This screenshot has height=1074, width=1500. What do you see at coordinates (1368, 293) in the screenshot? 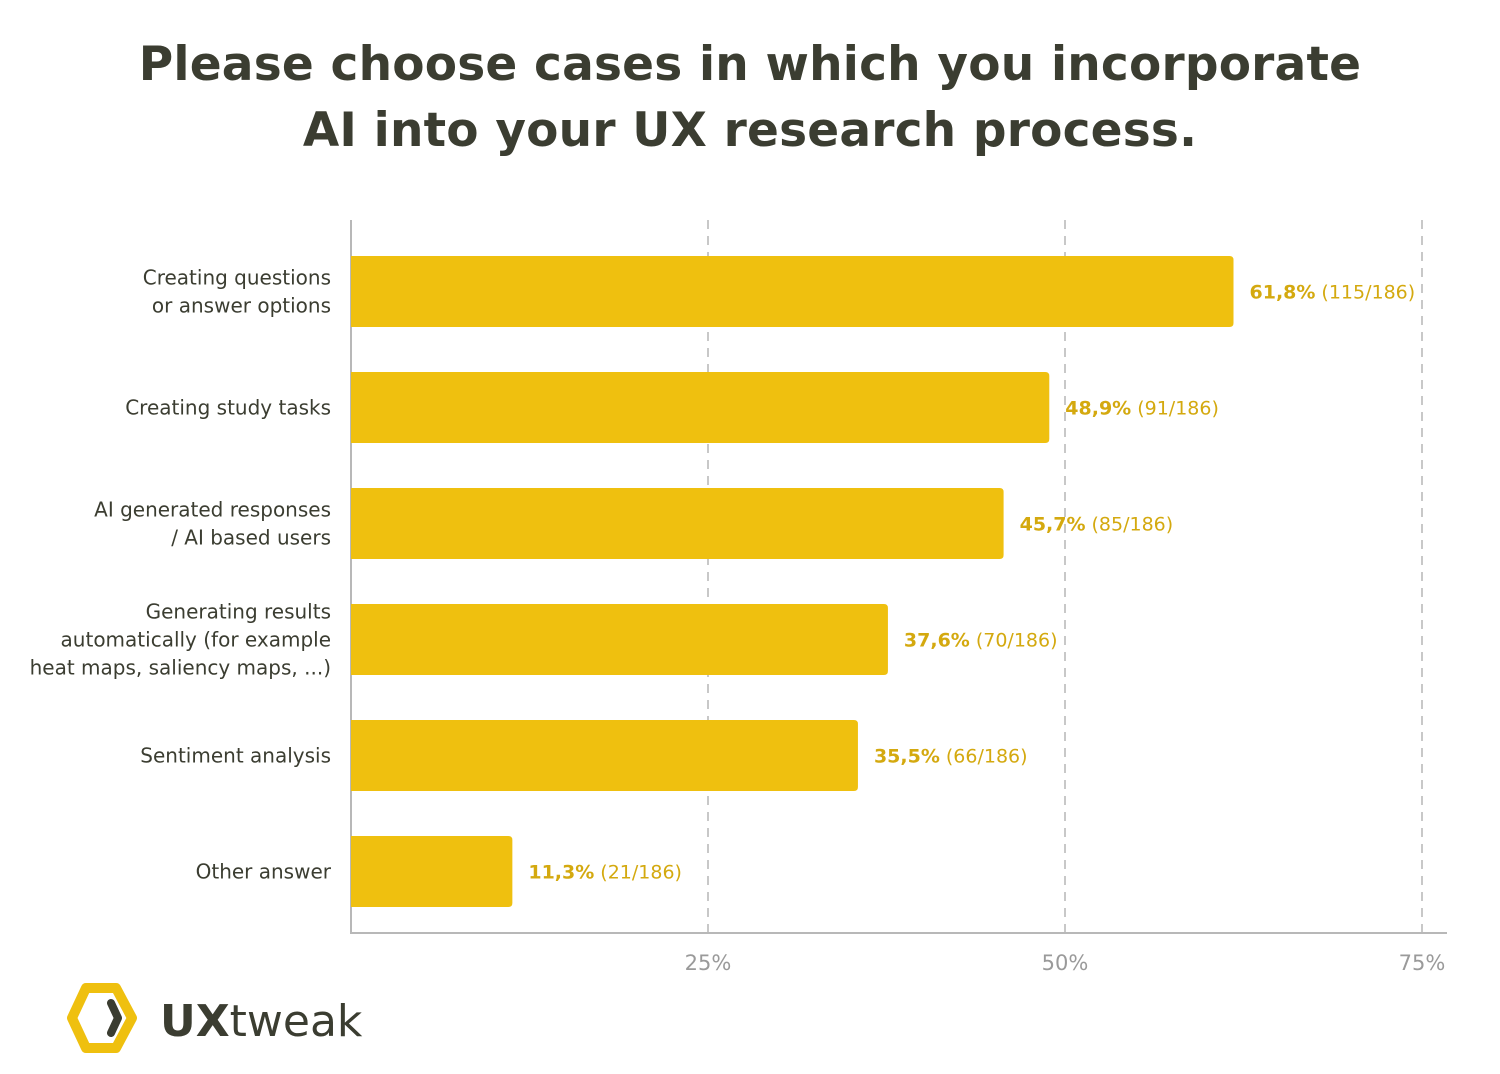
I see `value-count: (115/186)` at bounding box center [1368, 293].